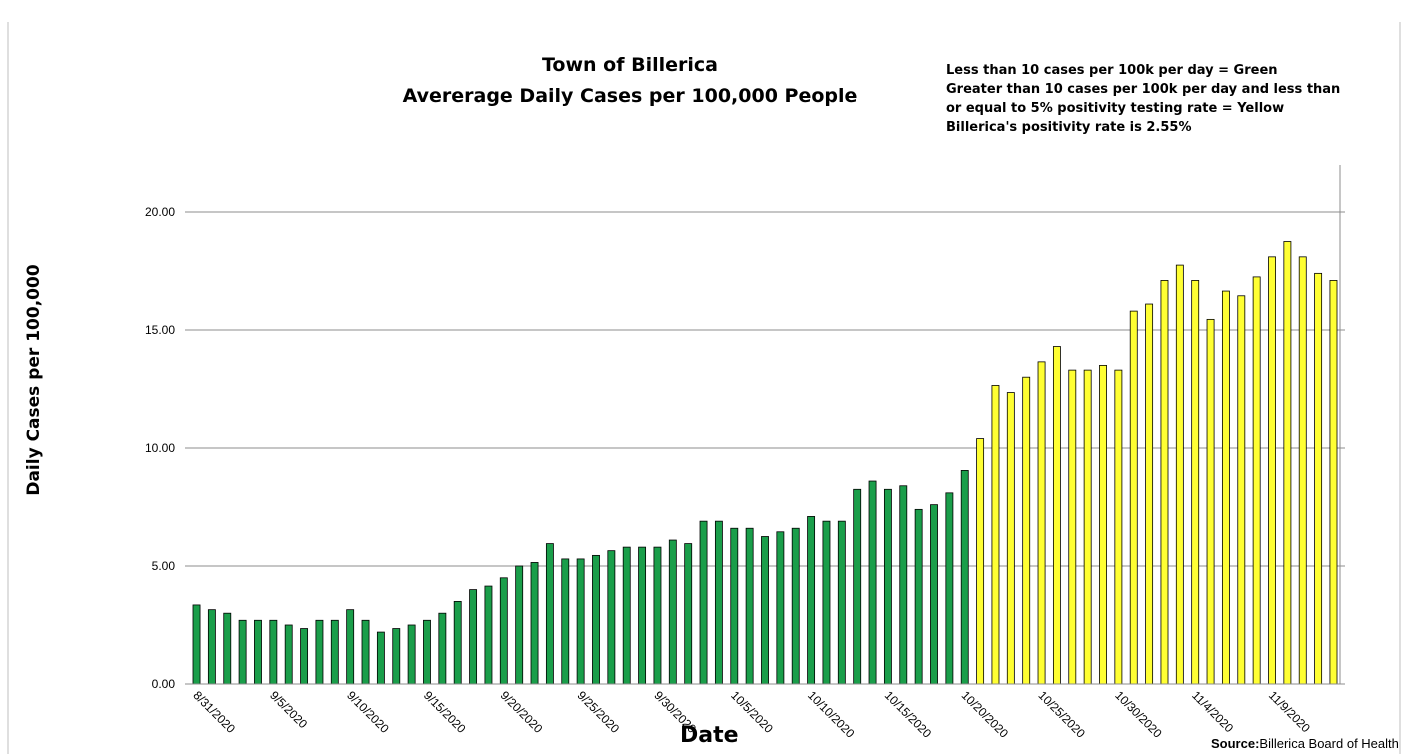 This screenshot has width=1408, height=754. Describe the element at coordinates (214, 712) in the screenshot. I see `x-tick-label: 8/31/2020` at that location.